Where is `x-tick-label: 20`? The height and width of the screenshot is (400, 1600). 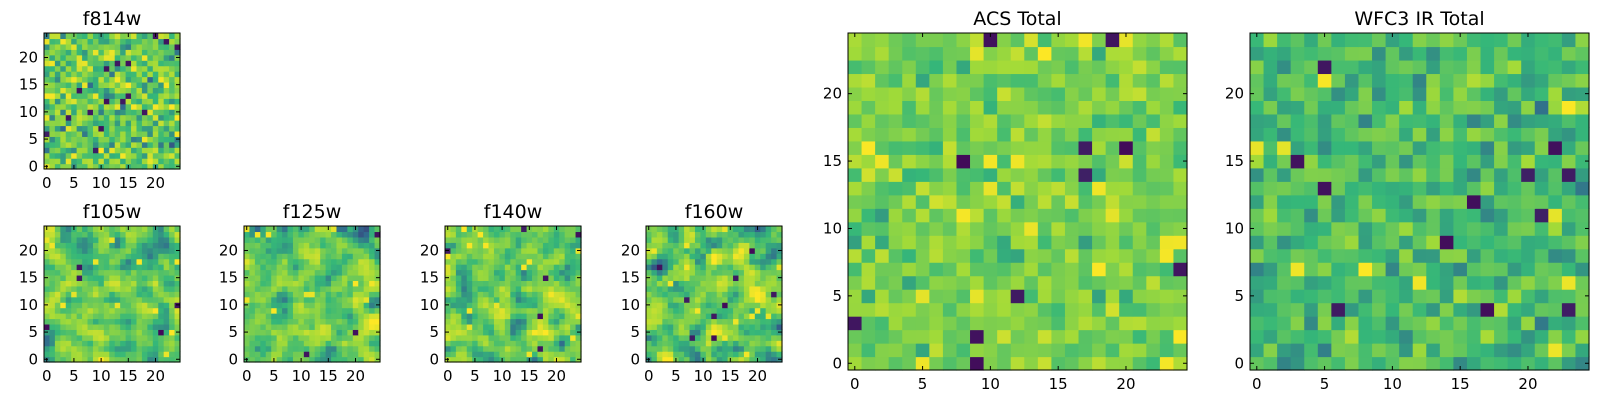
x-tick-label: 20 is located at coordinates (355, 376).